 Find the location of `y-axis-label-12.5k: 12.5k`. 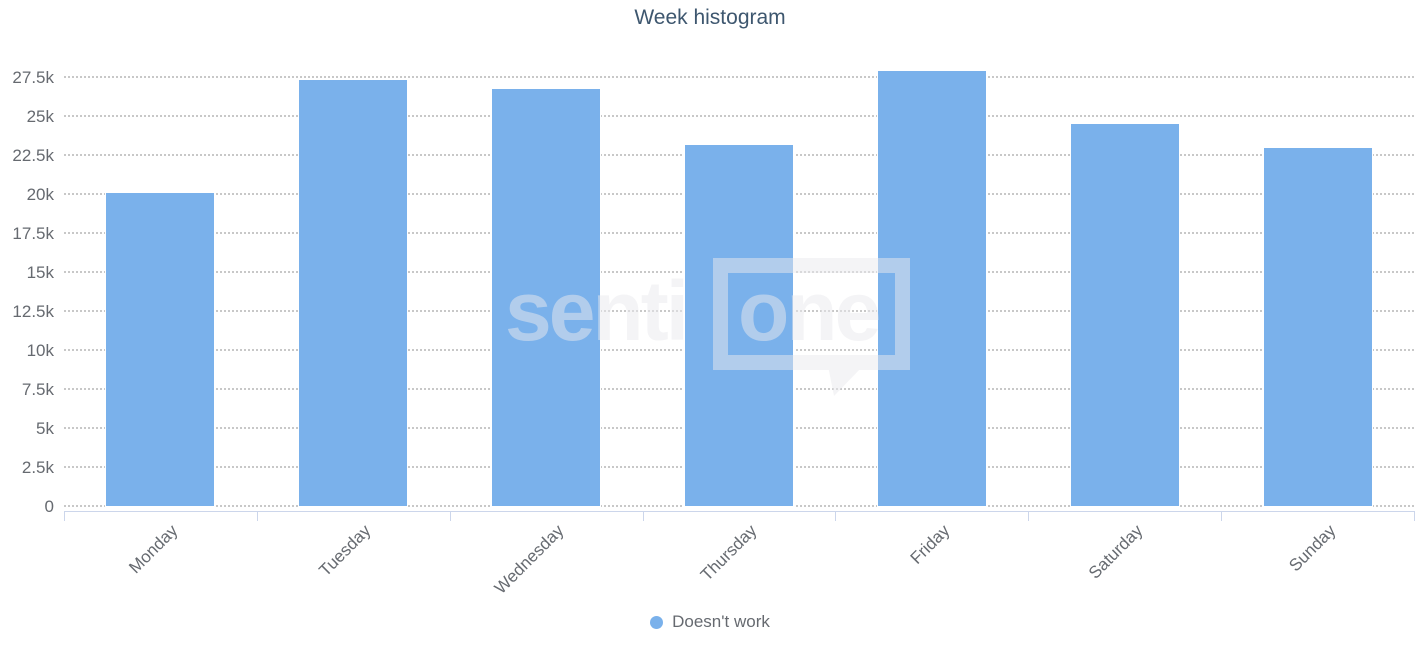

y-axis-label-12.5k: 12.5k is located at coordinates (33, 311).